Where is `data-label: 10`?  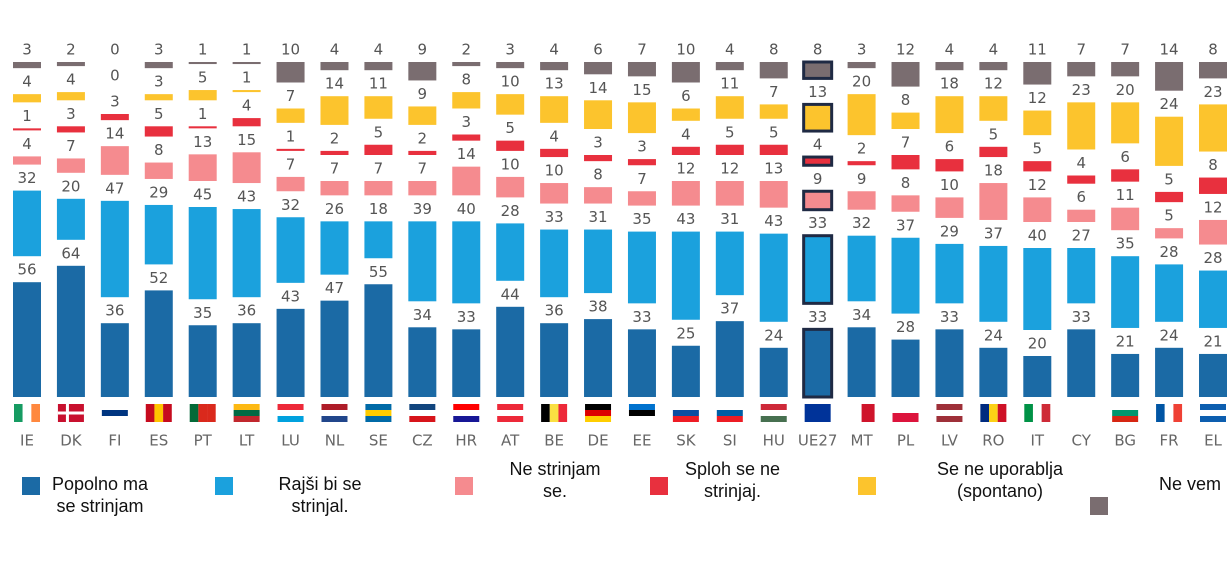 data-label: 10 is located at coordinates (510, 82).